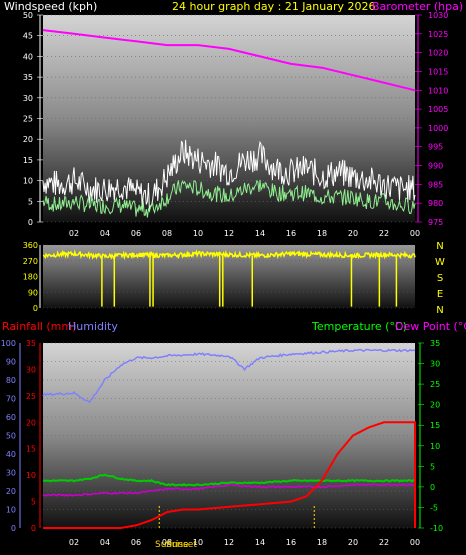 This screenshot has width=466, height=555. What do you see at coordinates (28, 181) in the screenshot?
I see `windspeed-tick-label: 10` at bounding box center [28, 181].